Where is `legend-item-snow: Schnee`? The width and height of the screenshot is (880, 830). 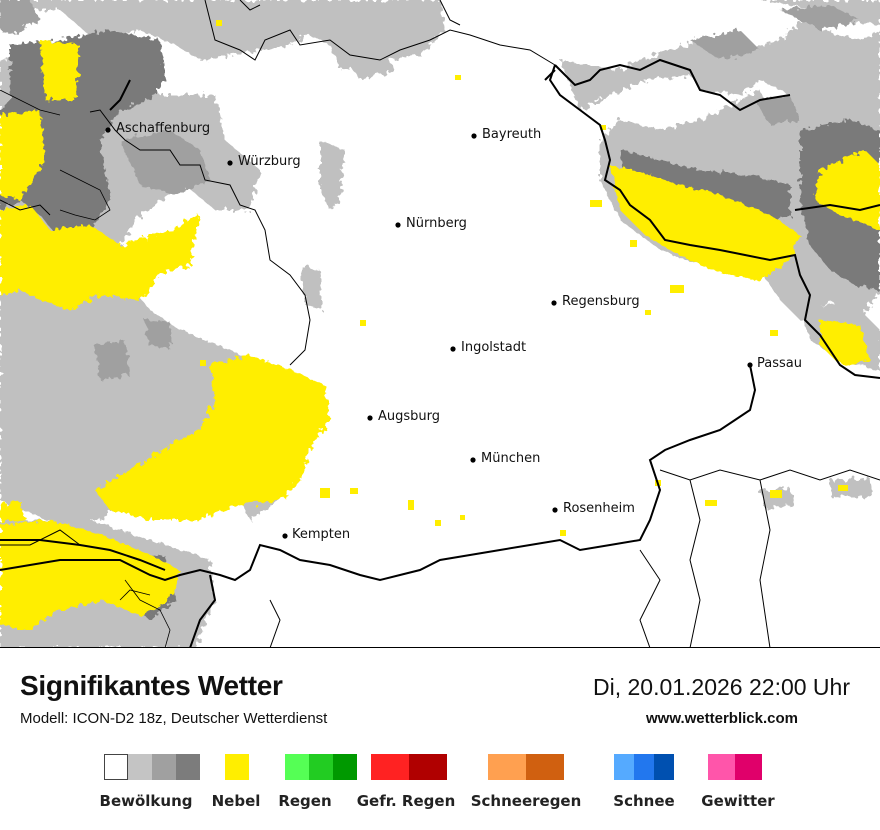
legend-item-snow: Schnee is located at coordinates (644, 782).